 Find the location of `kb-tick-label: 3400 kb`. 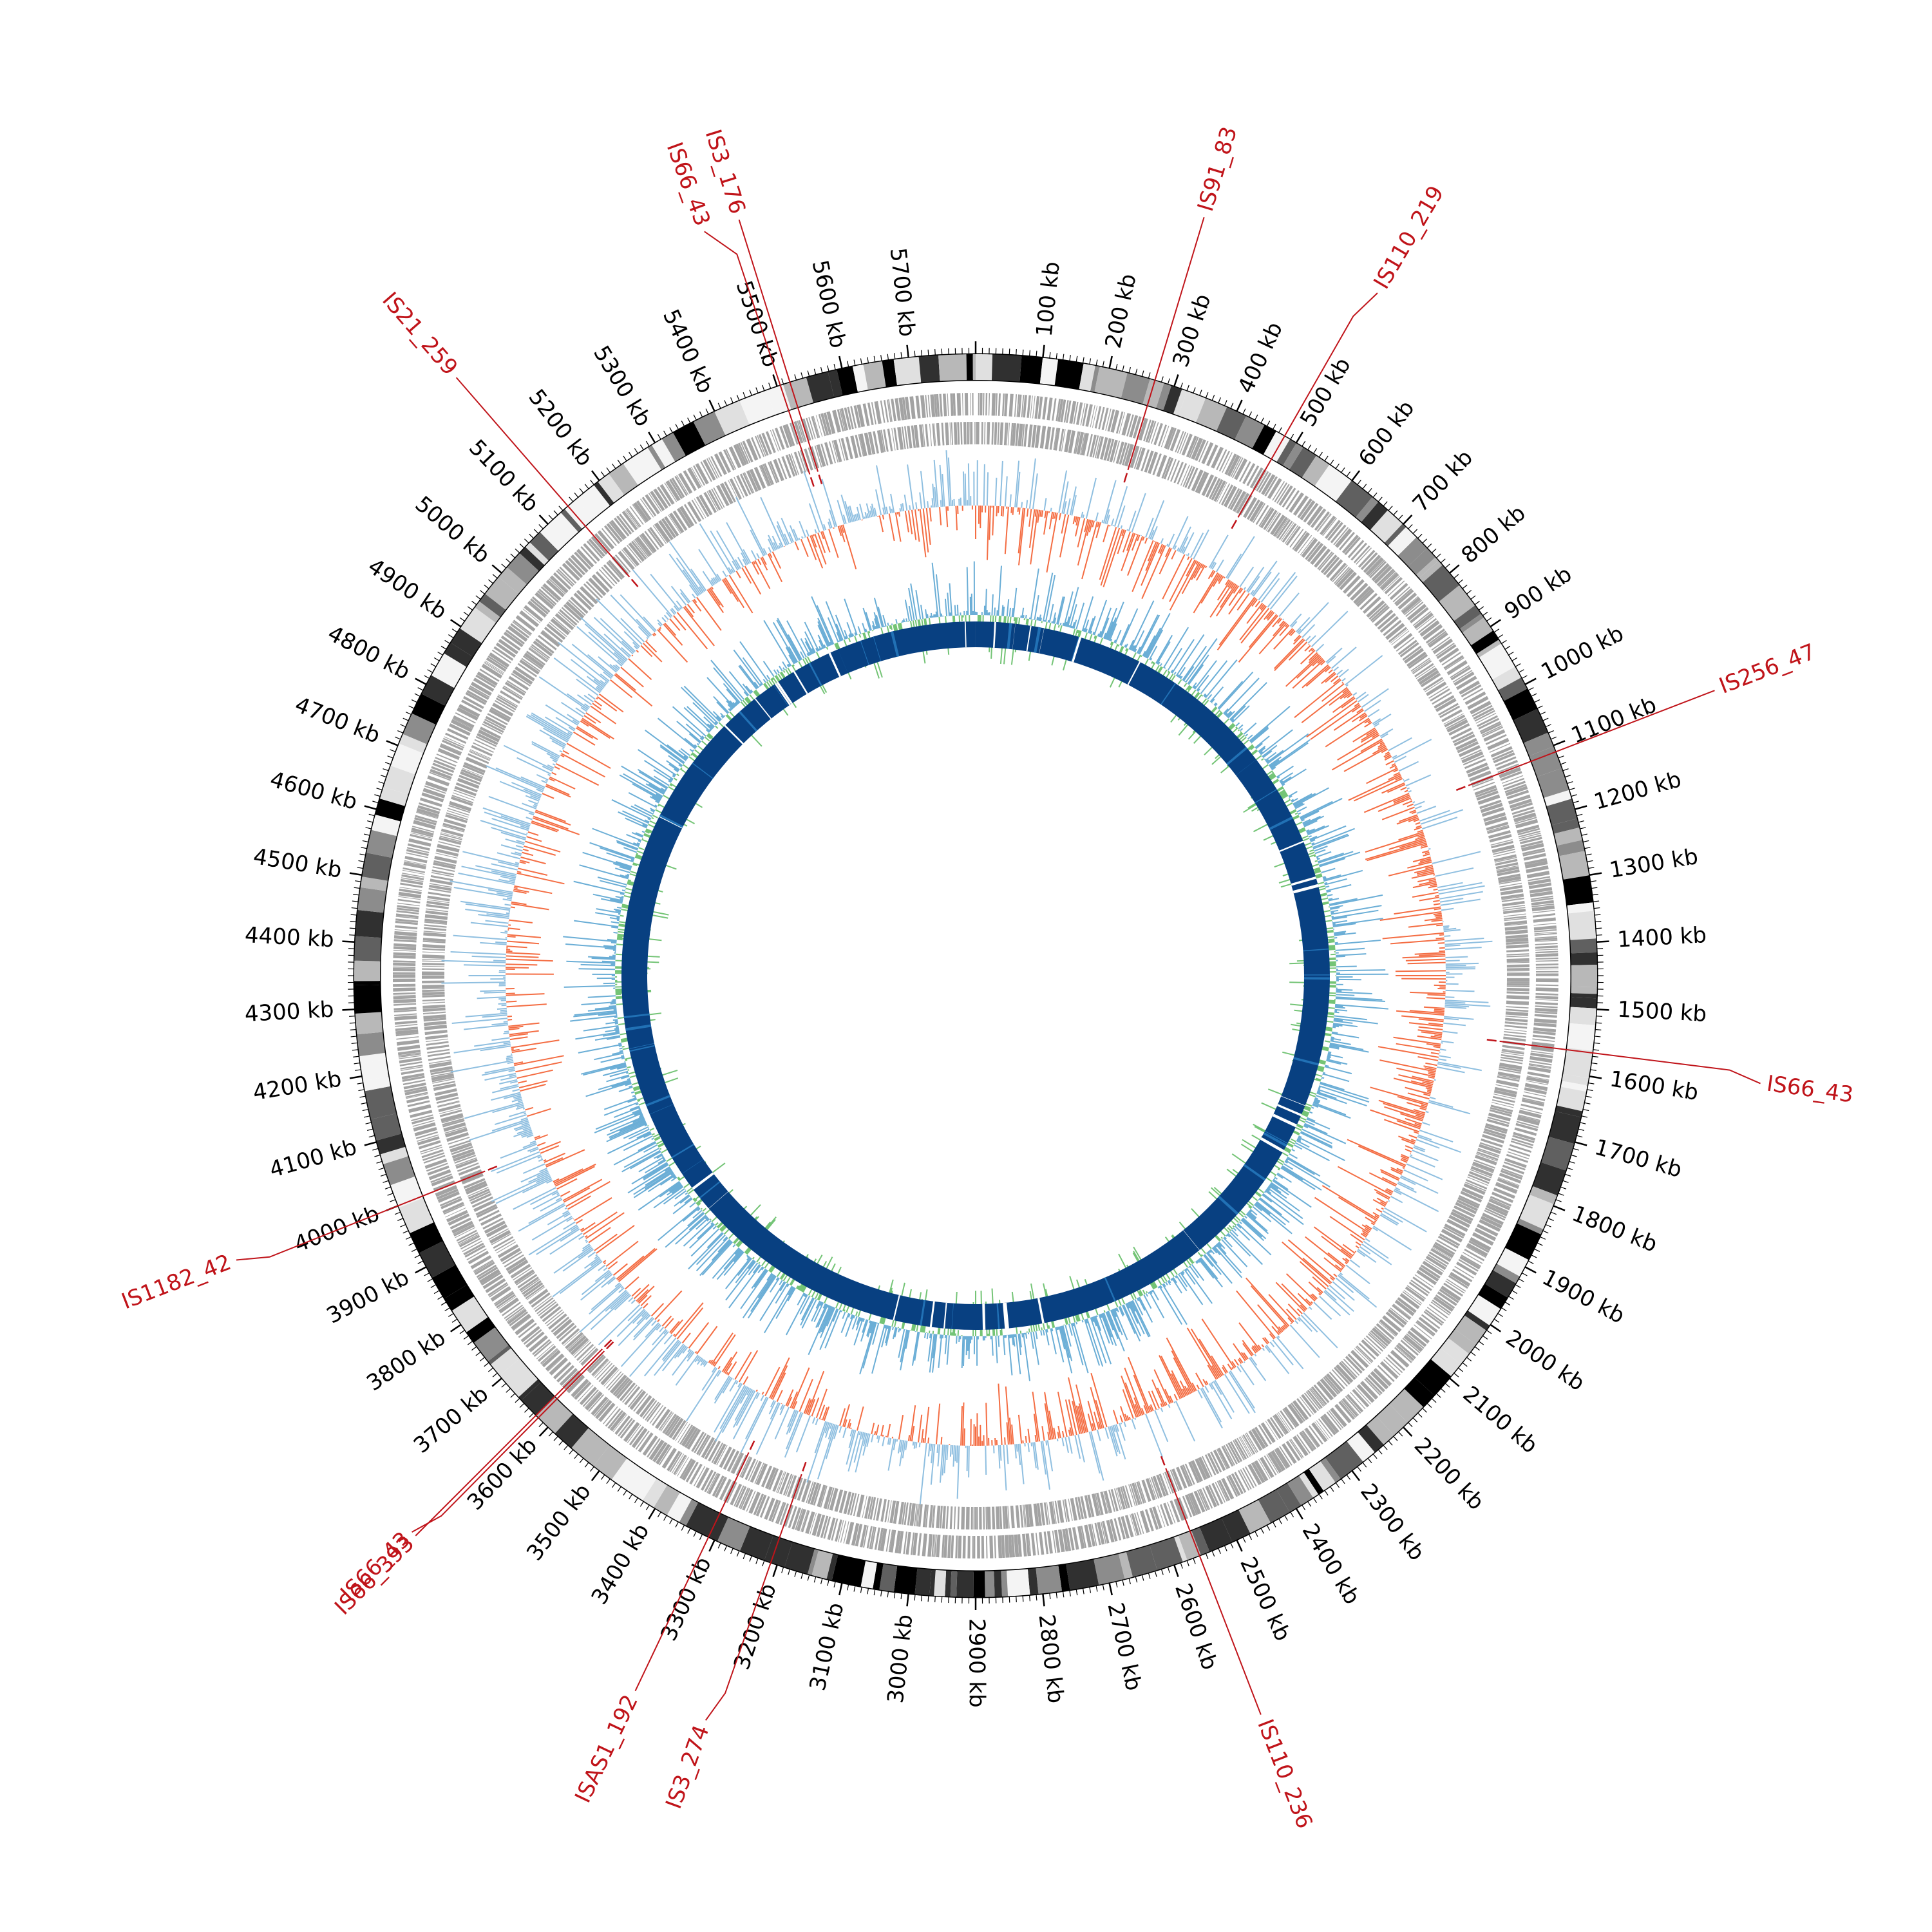

kb-tick-label: 3400 kb is located at coordinates (621, 1564).